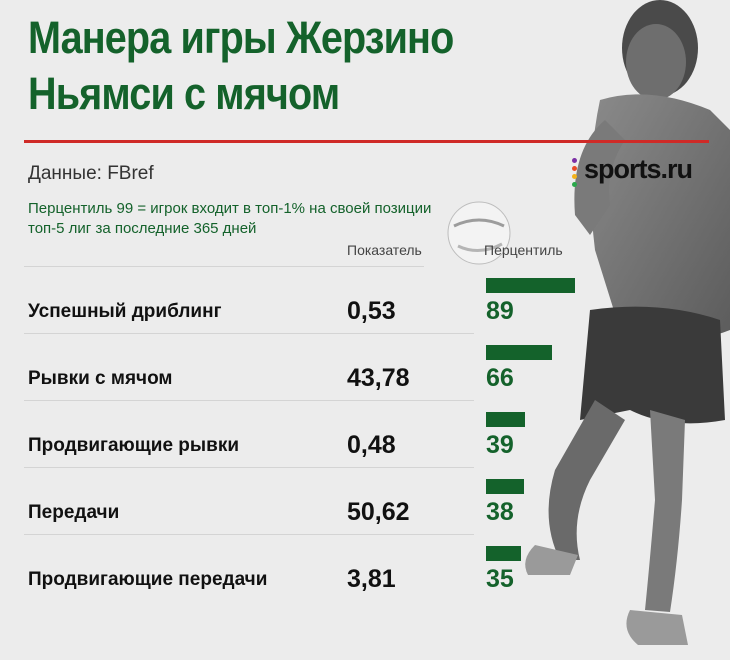  Describe the element at coordinates (148, 579) in the screenshot. I see `metric-label: Продвигающие передачи` at that location.